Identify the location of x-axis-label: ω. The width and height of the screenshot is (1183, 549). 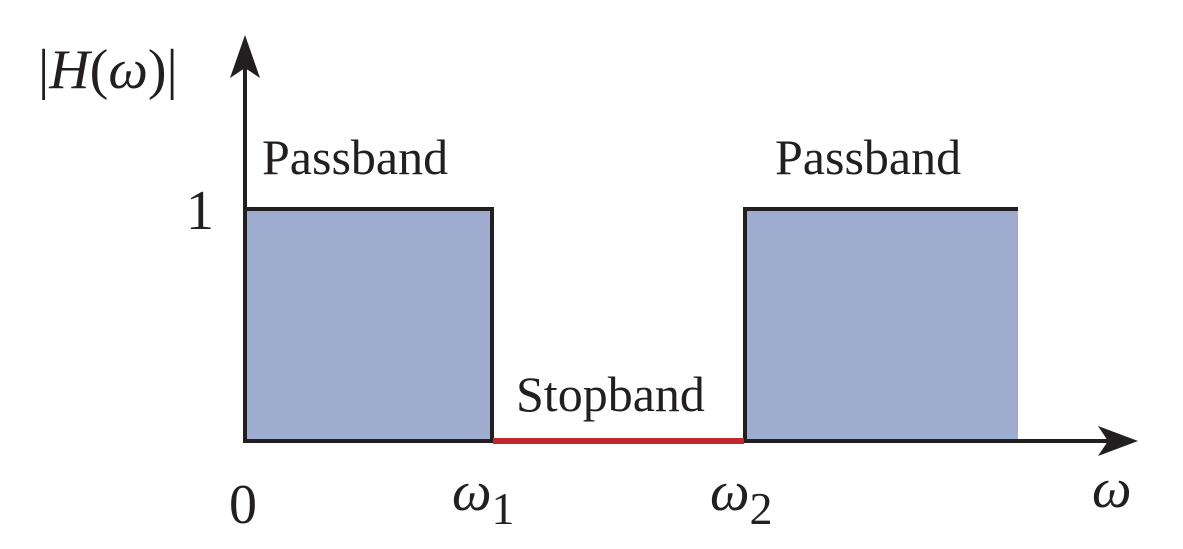
(1112, 489).